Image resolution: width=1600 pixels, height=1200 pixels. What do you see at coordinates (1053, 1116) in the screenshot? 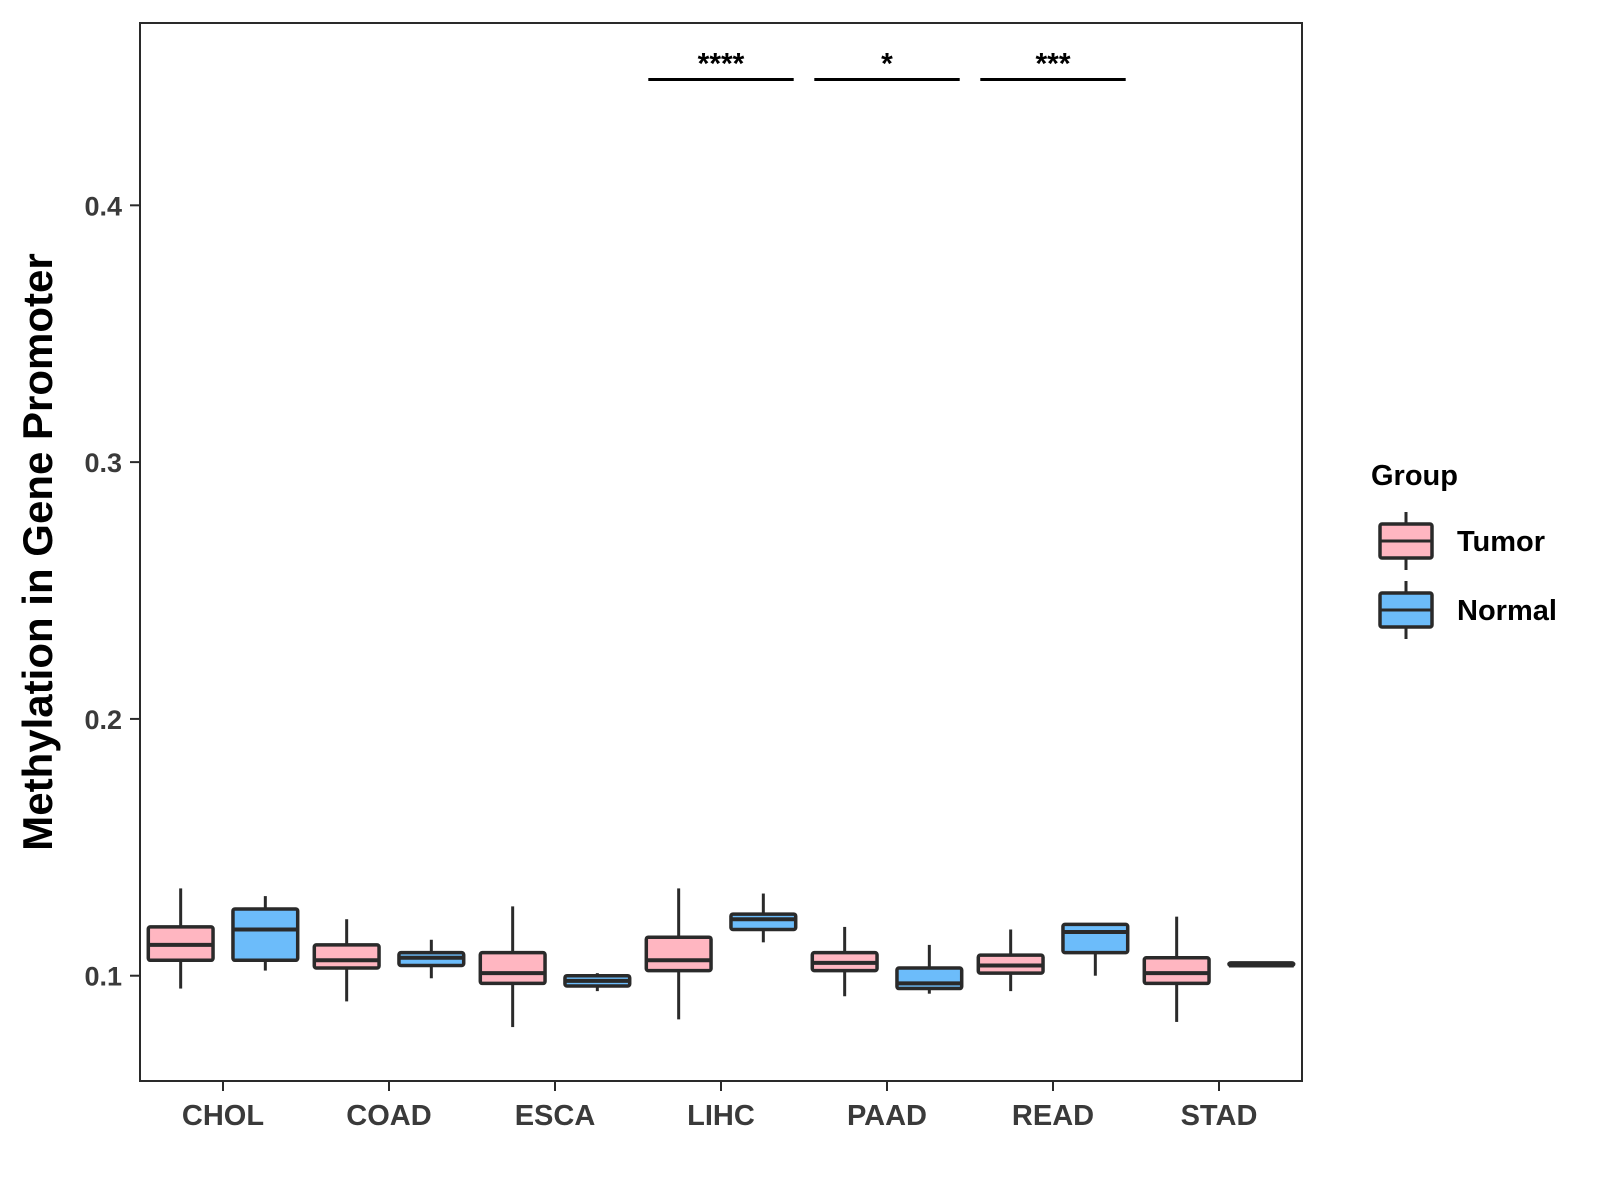
I see `x-tick-label: READ` at bounding box center [1053, 1116].